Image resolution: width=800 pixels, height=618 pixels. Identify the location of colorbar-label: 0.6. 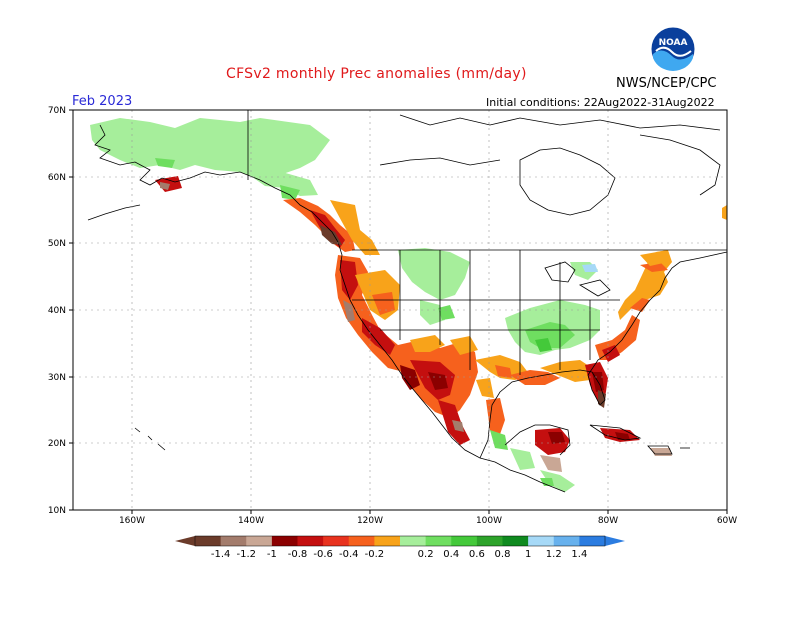
(477, 554).